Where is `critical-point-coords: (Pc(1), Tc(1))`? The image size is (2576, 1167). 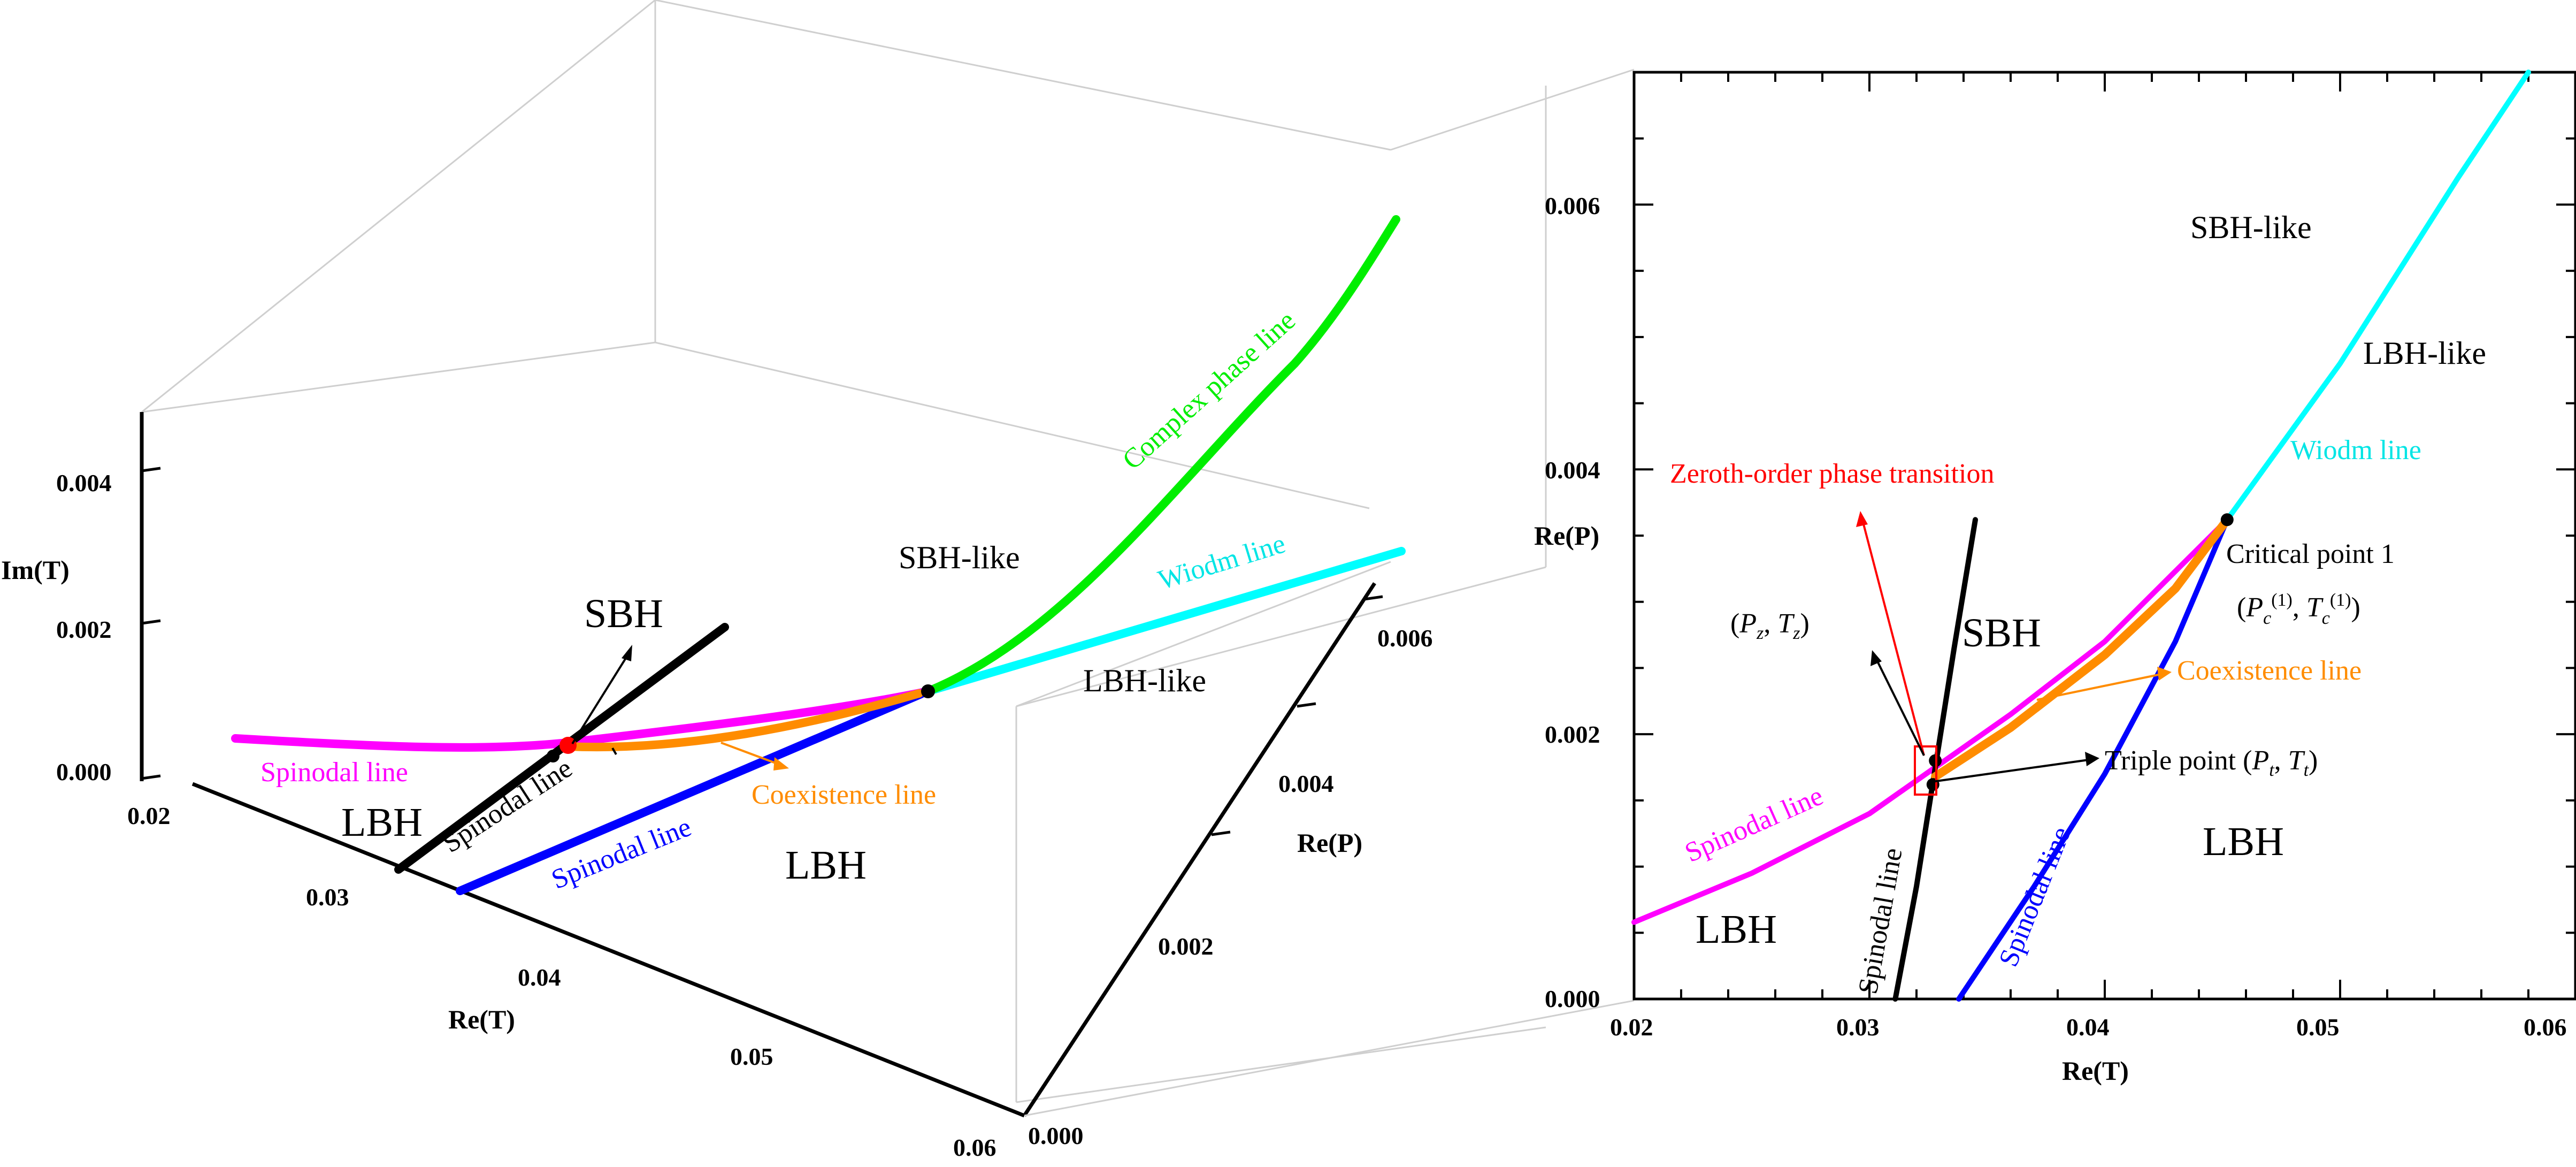 critical-point-coords: (Pc(1), Tc(1)) is located at coordinates (2298, 609).